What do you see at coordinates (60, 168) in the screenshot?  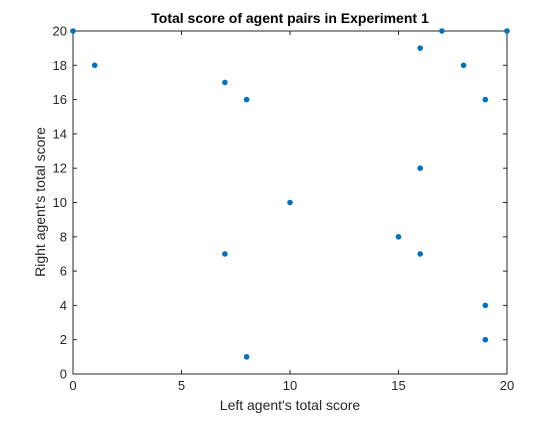 I see `y-tick-label: 12` at bounding box center [60, 168].